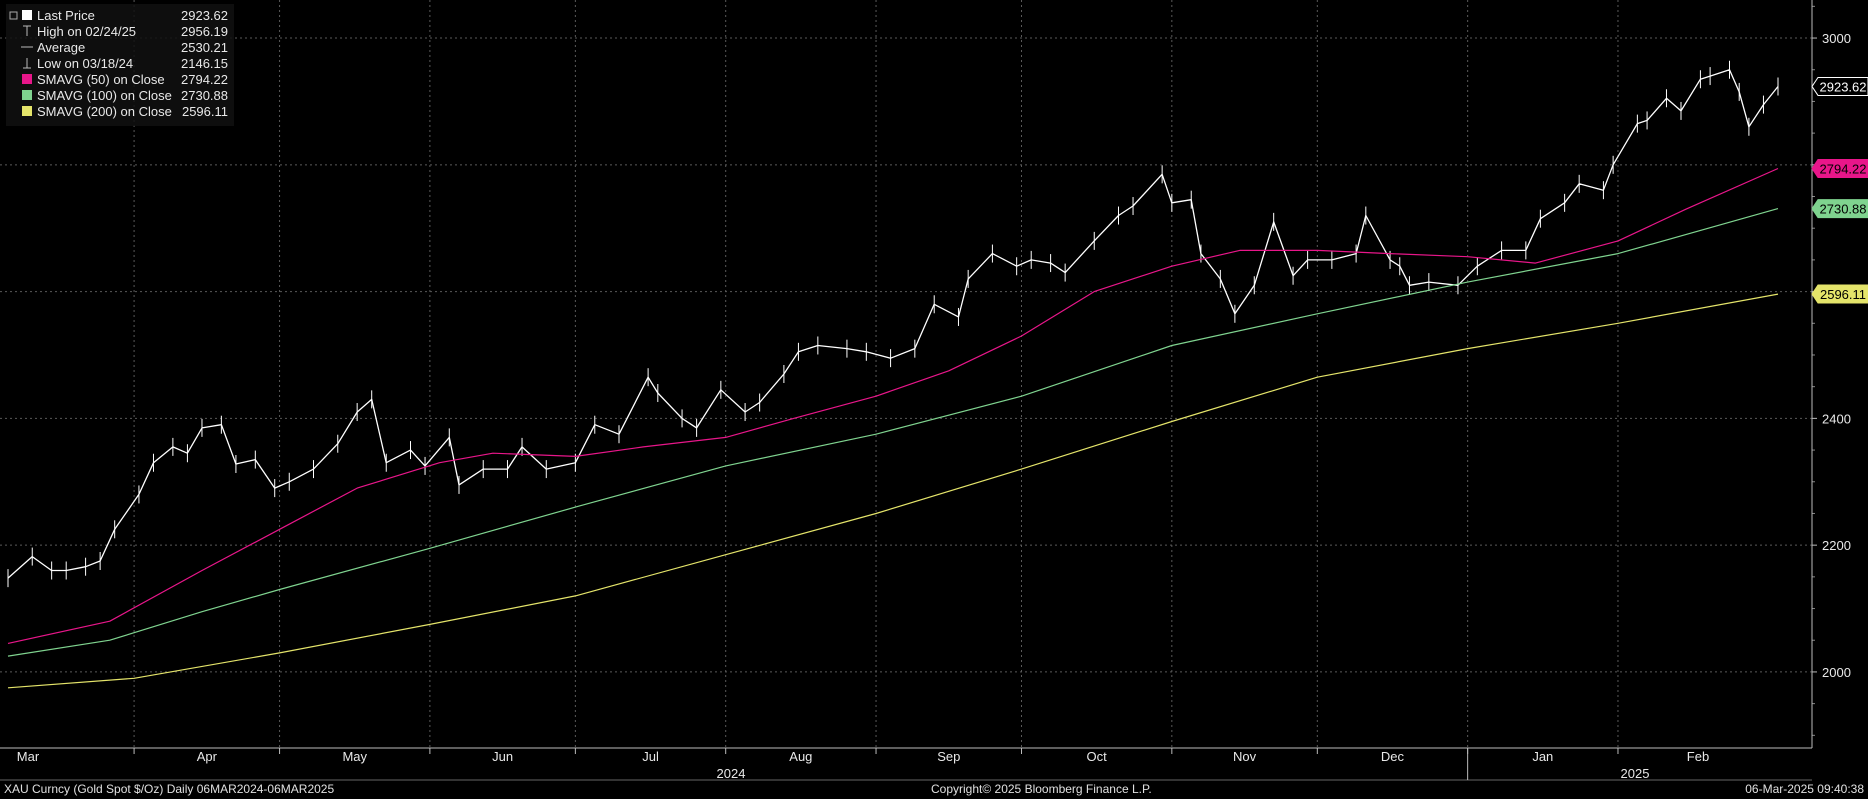 This screenshot has width=1868, height=799. What do you see at coordinates (13, 15) in the screenshot?
I see `collapse-icon` at bounding box center [13, 15].